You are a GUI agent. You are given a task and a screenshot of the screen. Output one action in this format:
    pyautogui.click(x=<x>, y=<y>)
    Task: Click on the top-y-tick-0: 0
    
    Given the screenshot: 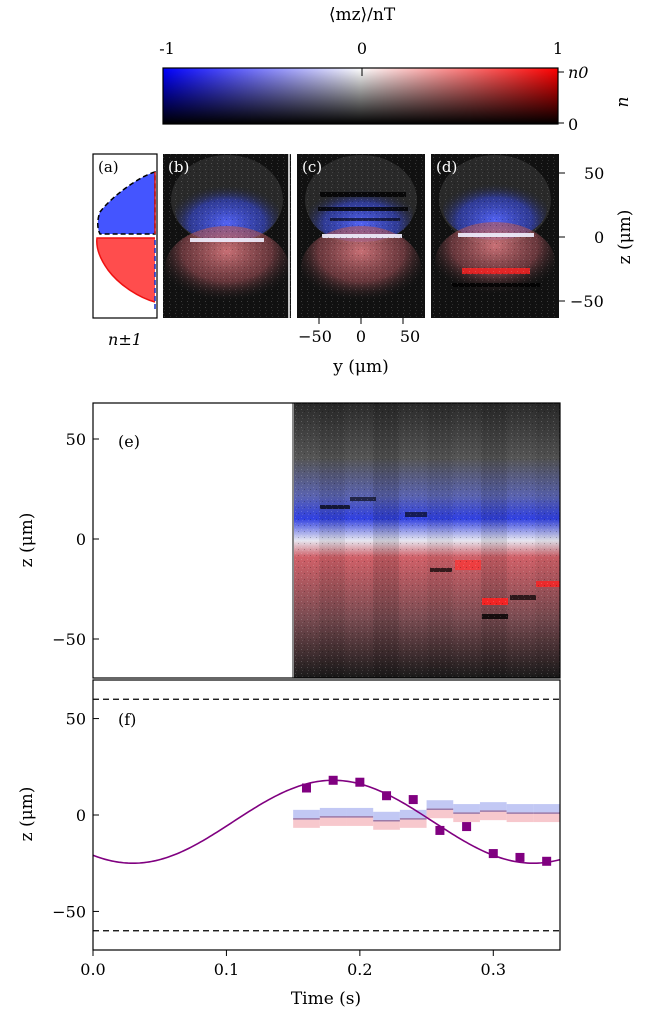 What is the action you would take?
    pyautogui.click(x=599, y=237)
    